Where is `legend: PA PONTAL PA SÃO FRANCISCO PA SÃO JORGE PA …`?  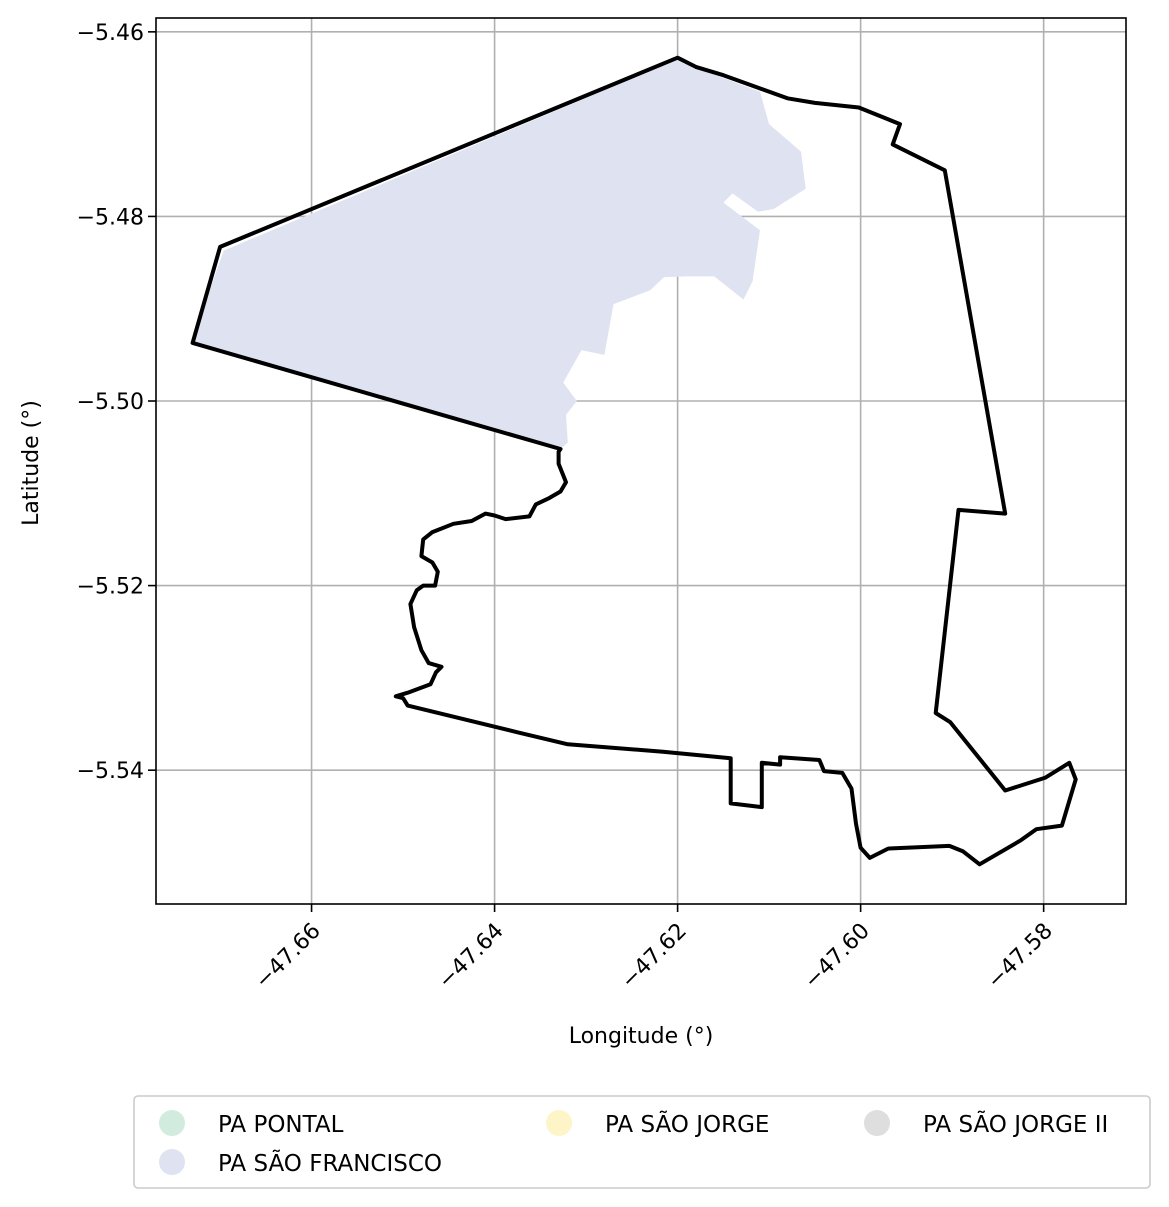
legend: PA PONTAL PA SÃO FRANCISCO PA SÃO JORGE PA … is located at coordinates (642, 1142).